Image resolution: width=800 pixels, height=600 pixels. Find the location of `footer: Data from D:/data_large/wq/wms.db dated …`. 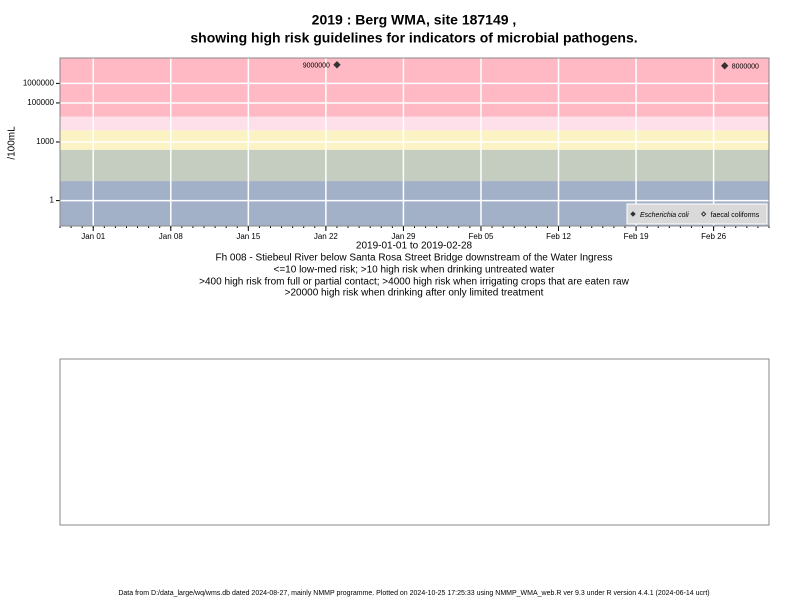

footer: Data from D:/data_large/wq/wms.db dated … is located at coordinates (413, 593).